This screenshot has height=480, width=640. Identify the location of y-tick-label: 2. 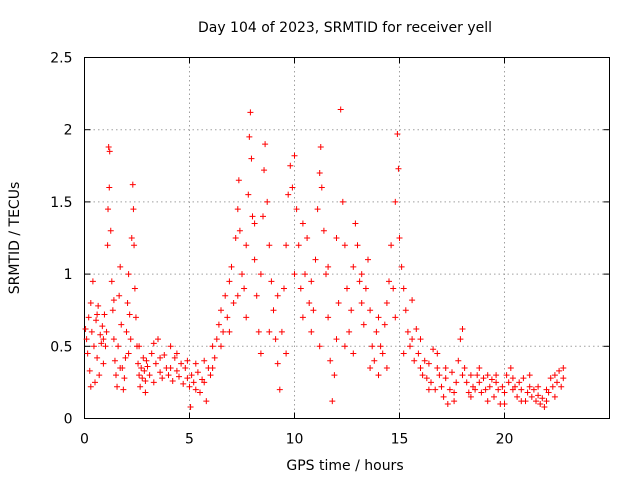
(68, 131).